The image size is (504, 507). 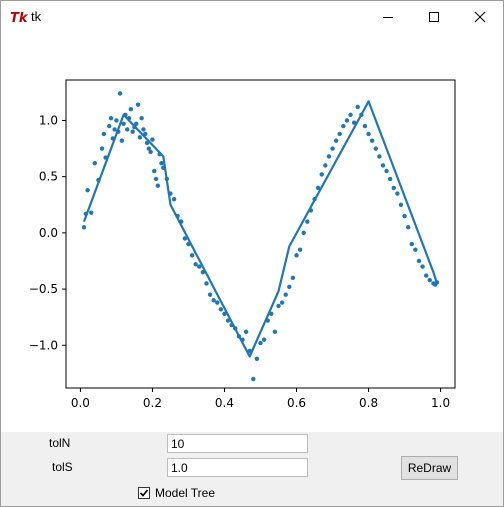 I want to click on x-tick-label: 0.0, so click(x=80, y=403).